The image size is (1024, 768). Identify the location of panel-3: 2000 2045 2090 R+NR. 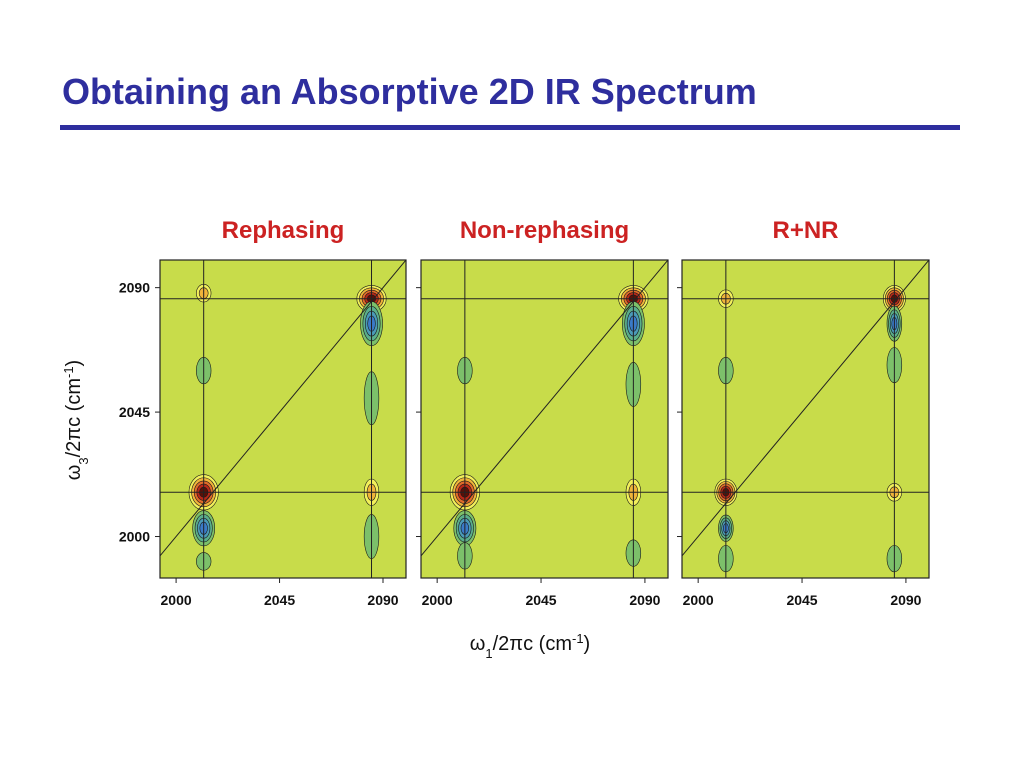
(803, 412).